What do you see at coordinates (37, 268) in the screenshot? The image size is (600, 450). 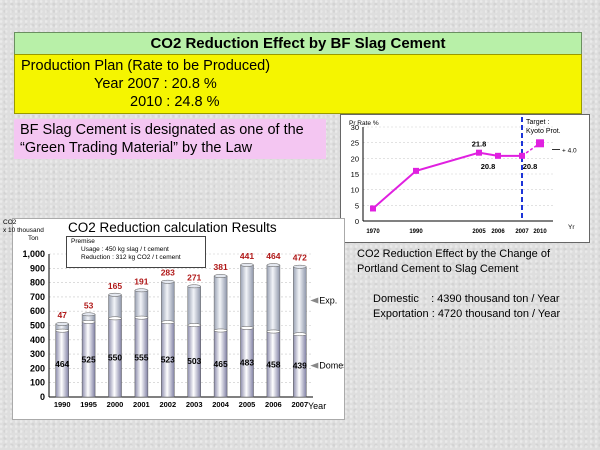 I see `y-tick-label: 900` at bounding box center [37, 268].